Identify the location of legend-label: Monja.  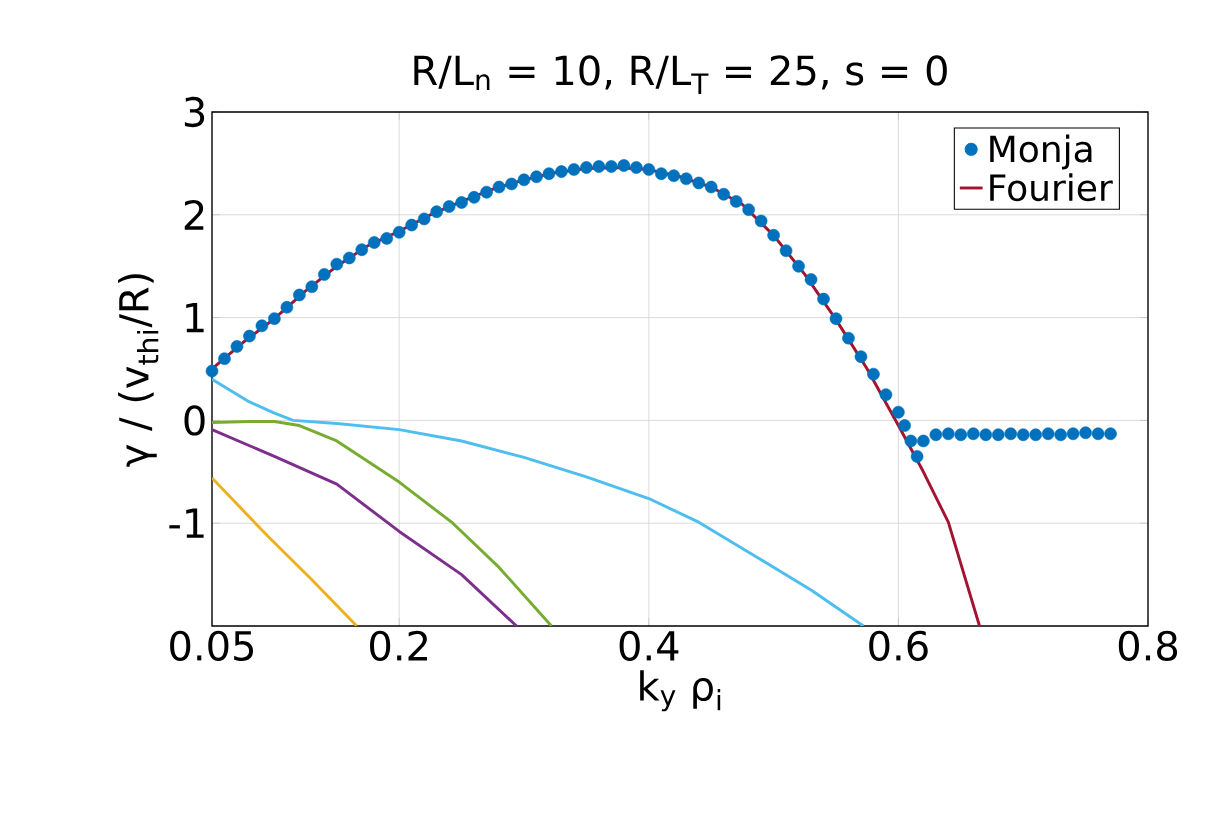
(1041, 152).